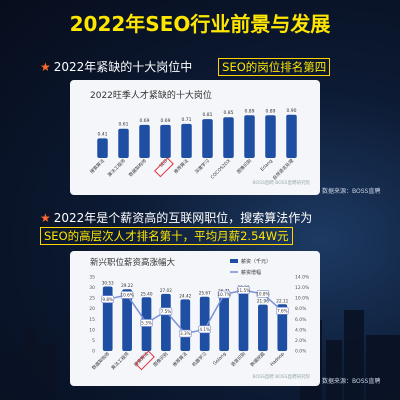 The image size is (400, 400). What do you see at coordinates (200, 24) in the screenshot?
I see `page-title: 2022年SEO行业前景与发展` at bounding box center [200, 24].